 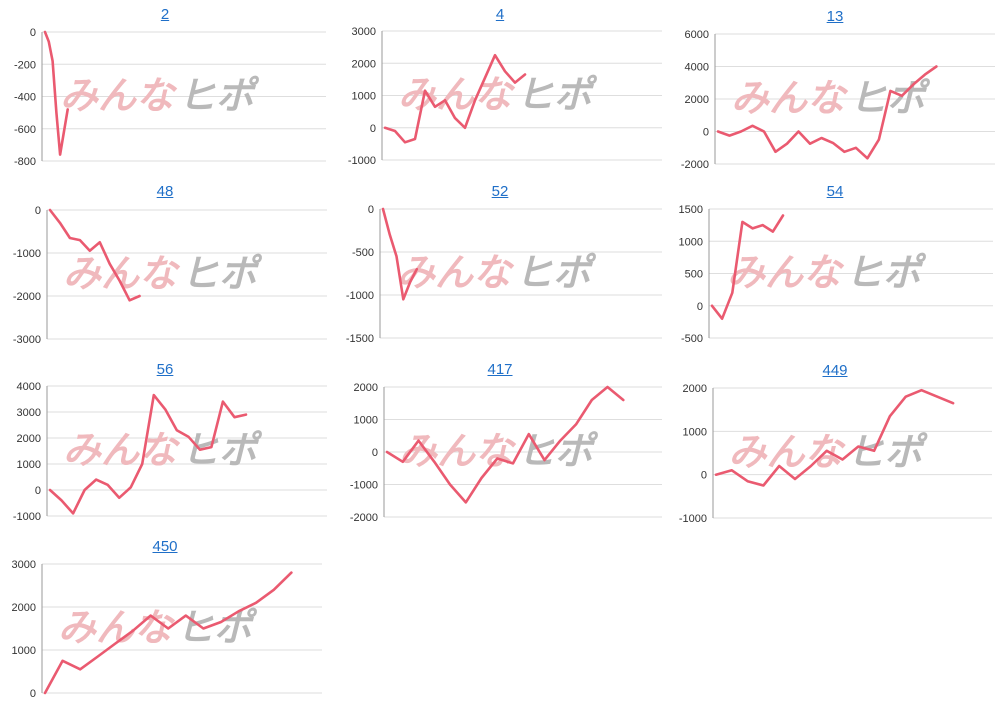 What do you see at coordinates (697, 68) in the screenshot?
I see `y-tick-label: 4000` at bounding box center [697, 68].